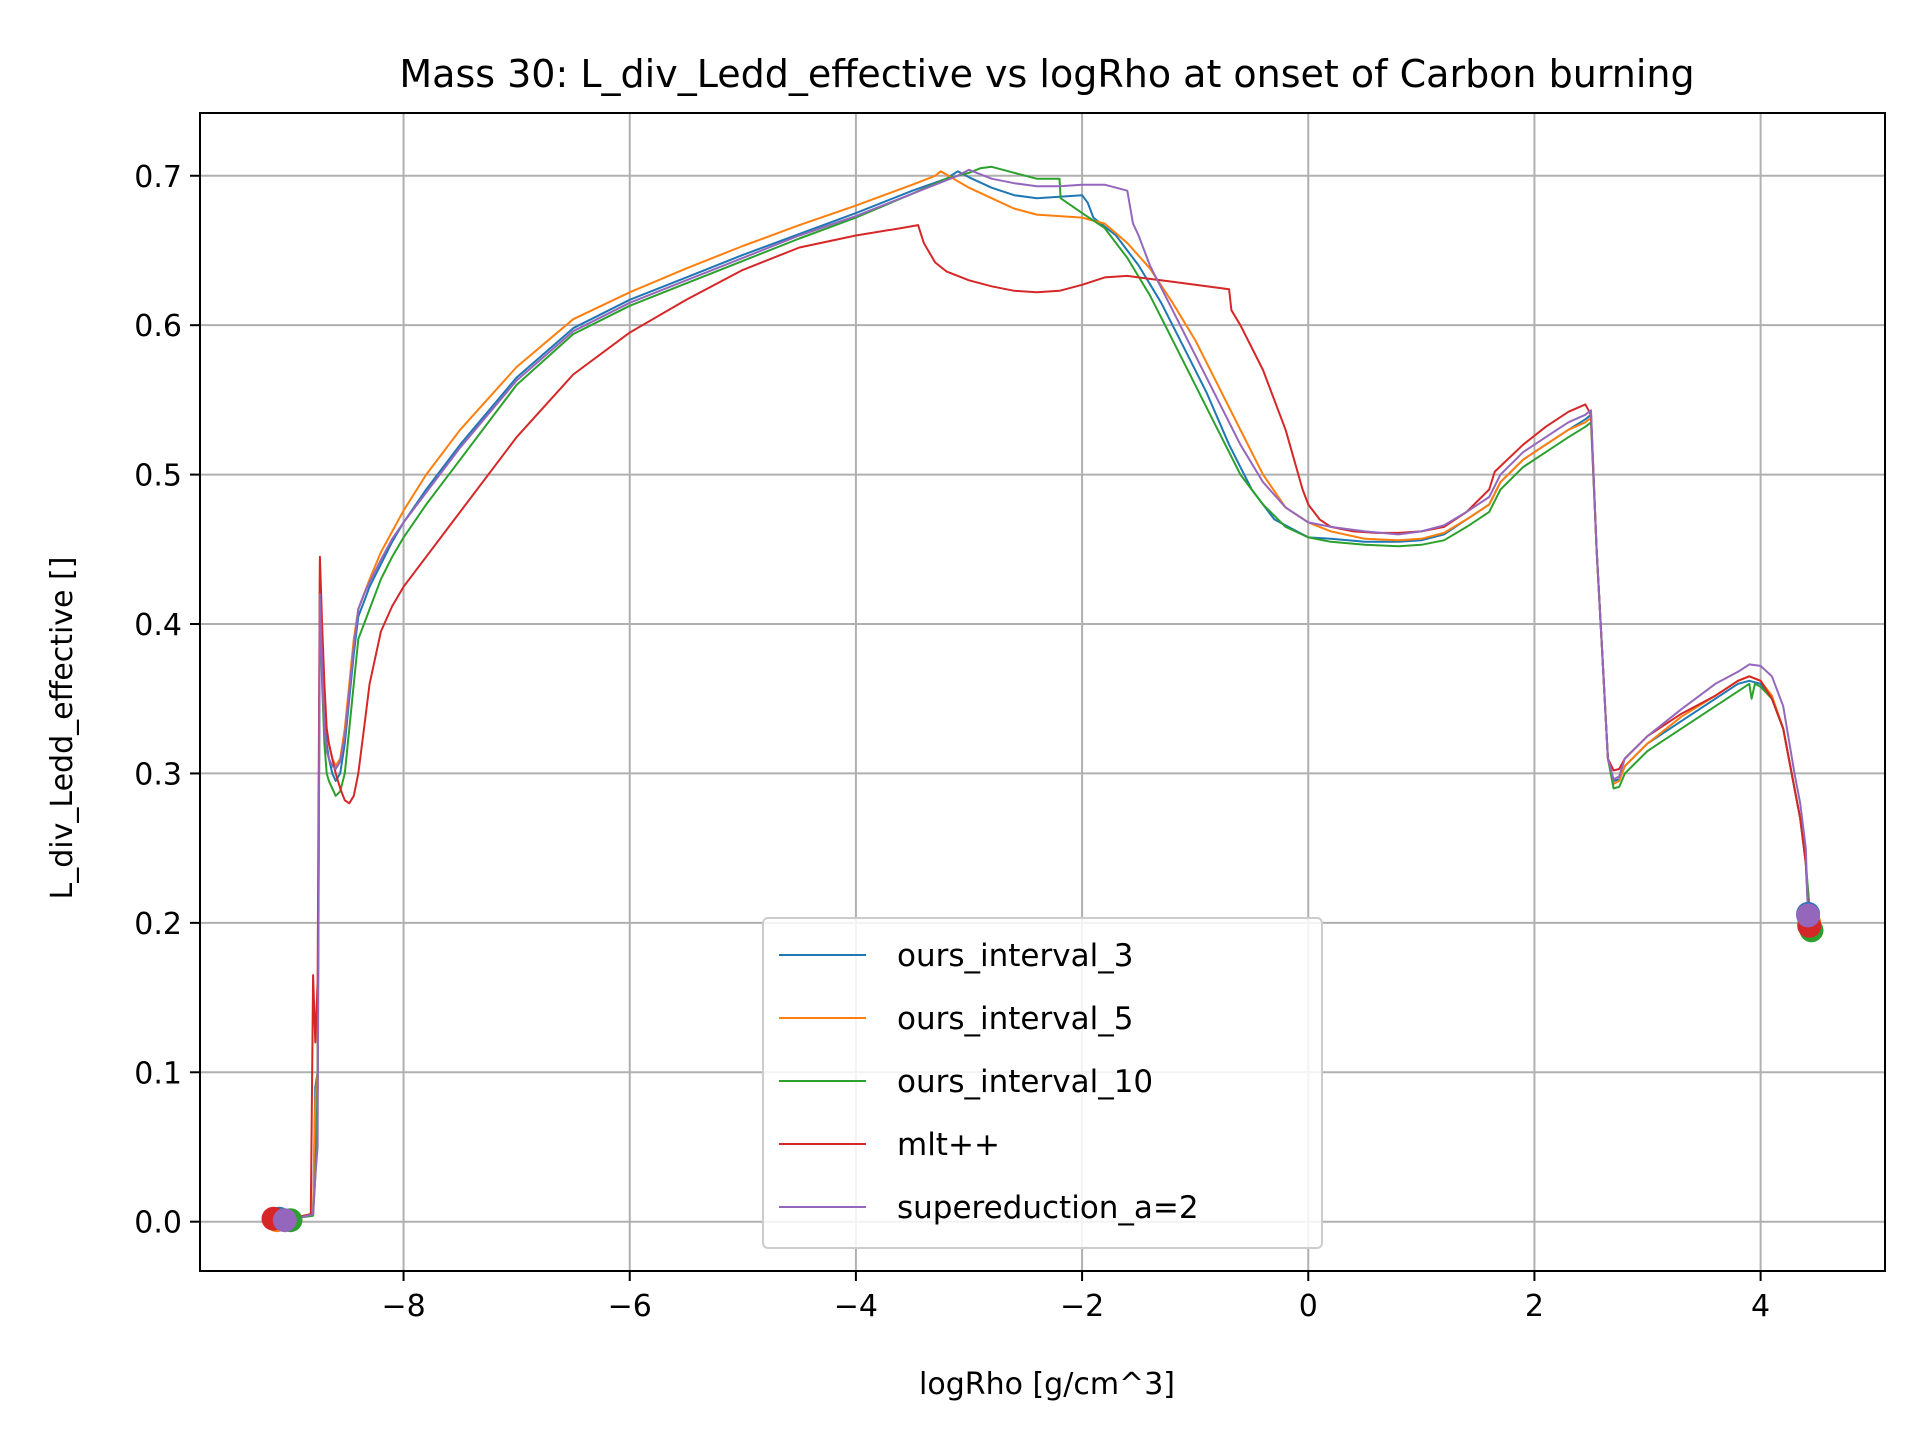  What do you see at coordinates (1308, 1306) in the screenshot?
I see `x-tick-label: 0` at bounding box center [1308, 1306].